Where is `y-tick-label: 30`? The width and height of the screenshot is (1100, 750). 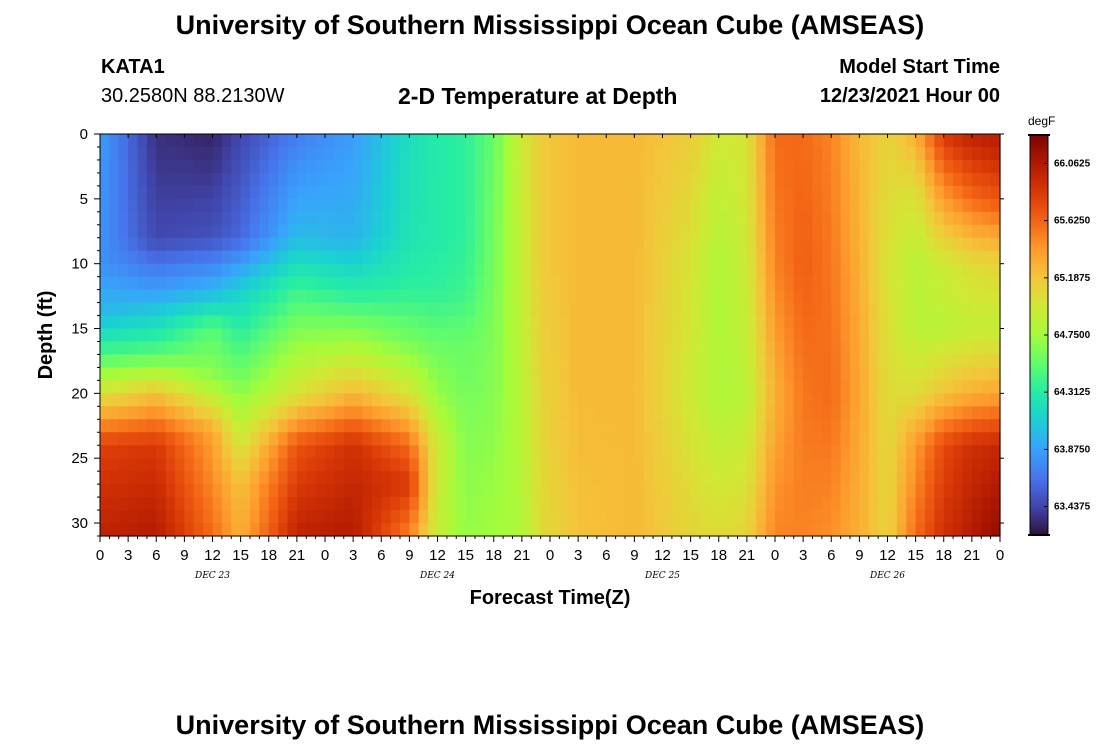 y-tick-label: 30 is located at coordinates (79, 523).